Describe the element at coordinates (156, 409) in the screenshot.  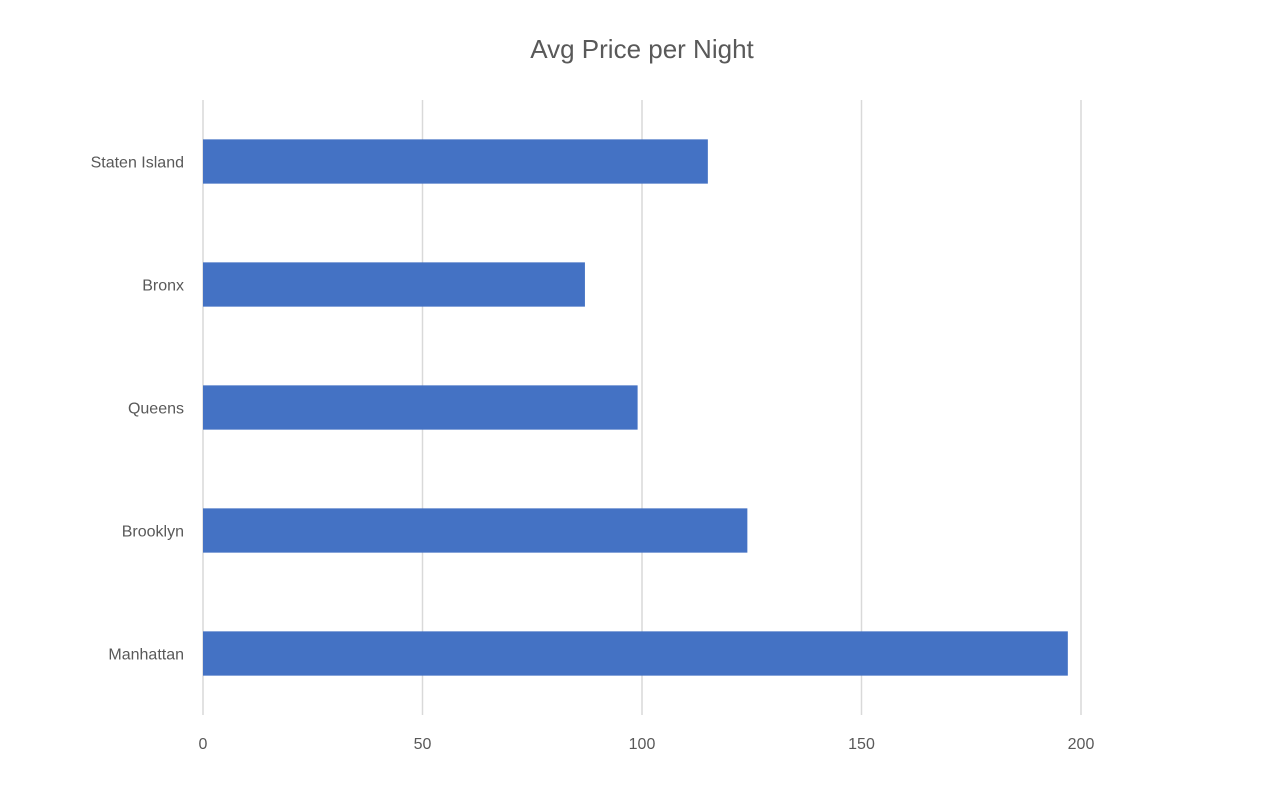
I see `y-category-label: Queens` at that location.